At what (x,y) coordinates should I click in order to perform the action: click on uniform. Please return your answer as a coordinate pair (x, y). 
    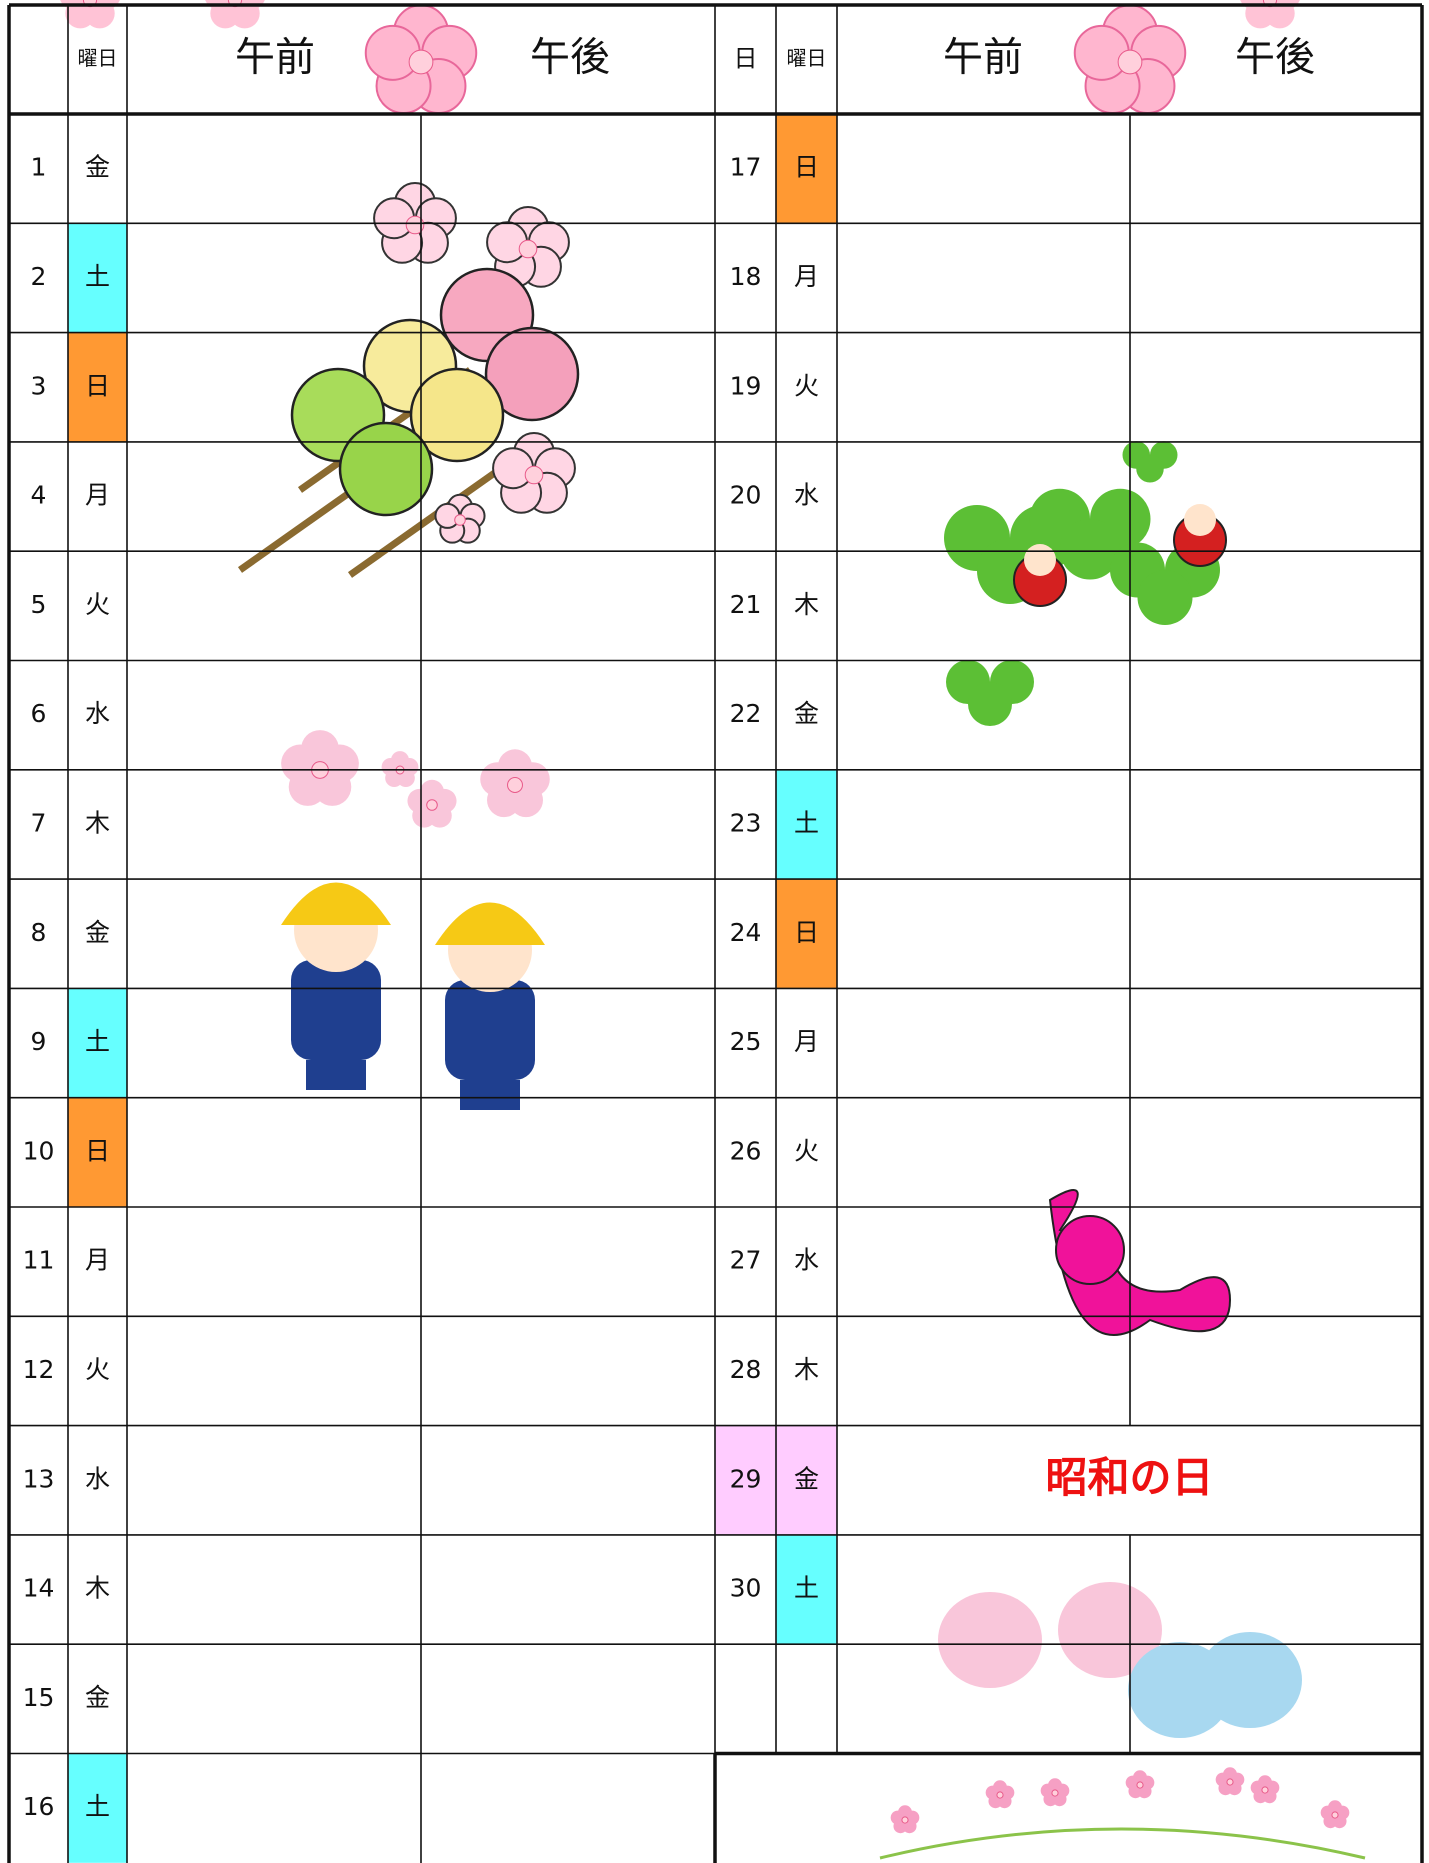
    Looking at the image, I should click on (336, 1010).